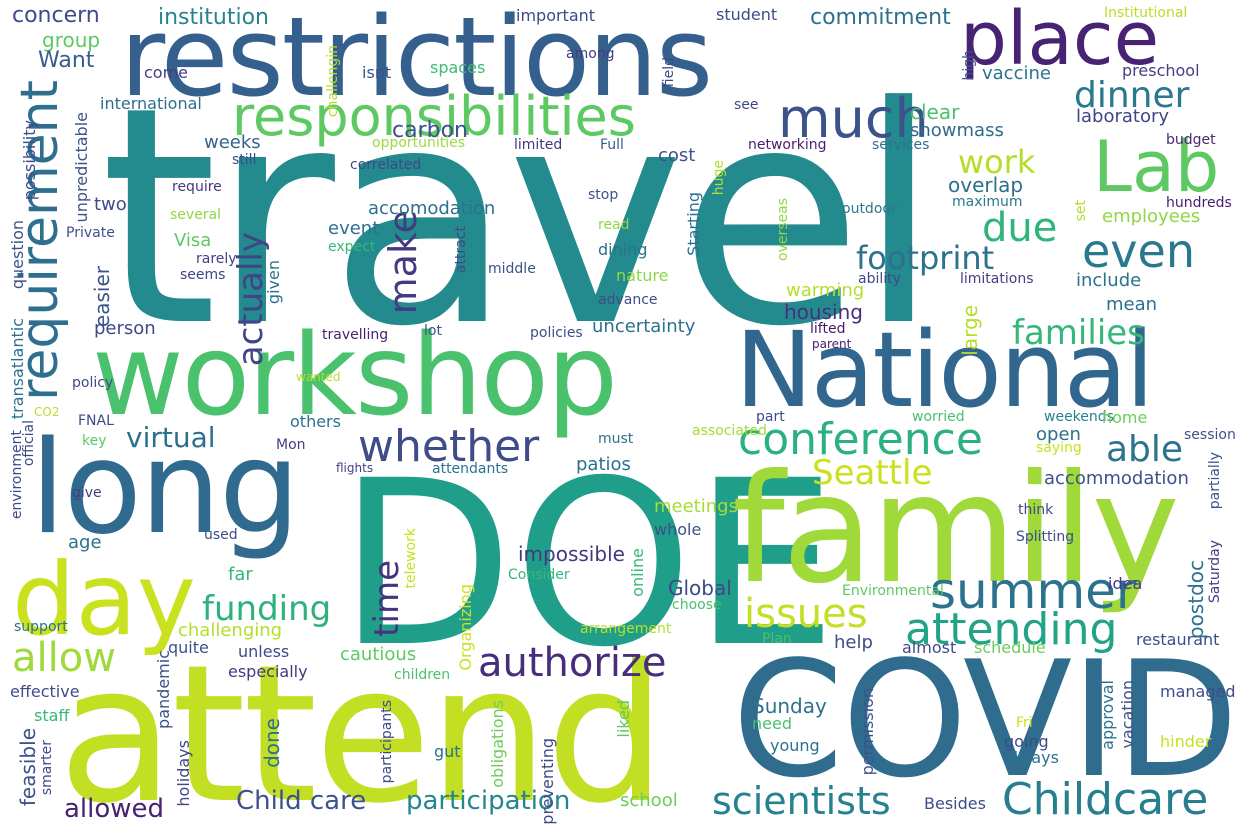  Describe the element at coordinates (547, 781) in the screenshot. I see `word-liked: preventing` at that location.